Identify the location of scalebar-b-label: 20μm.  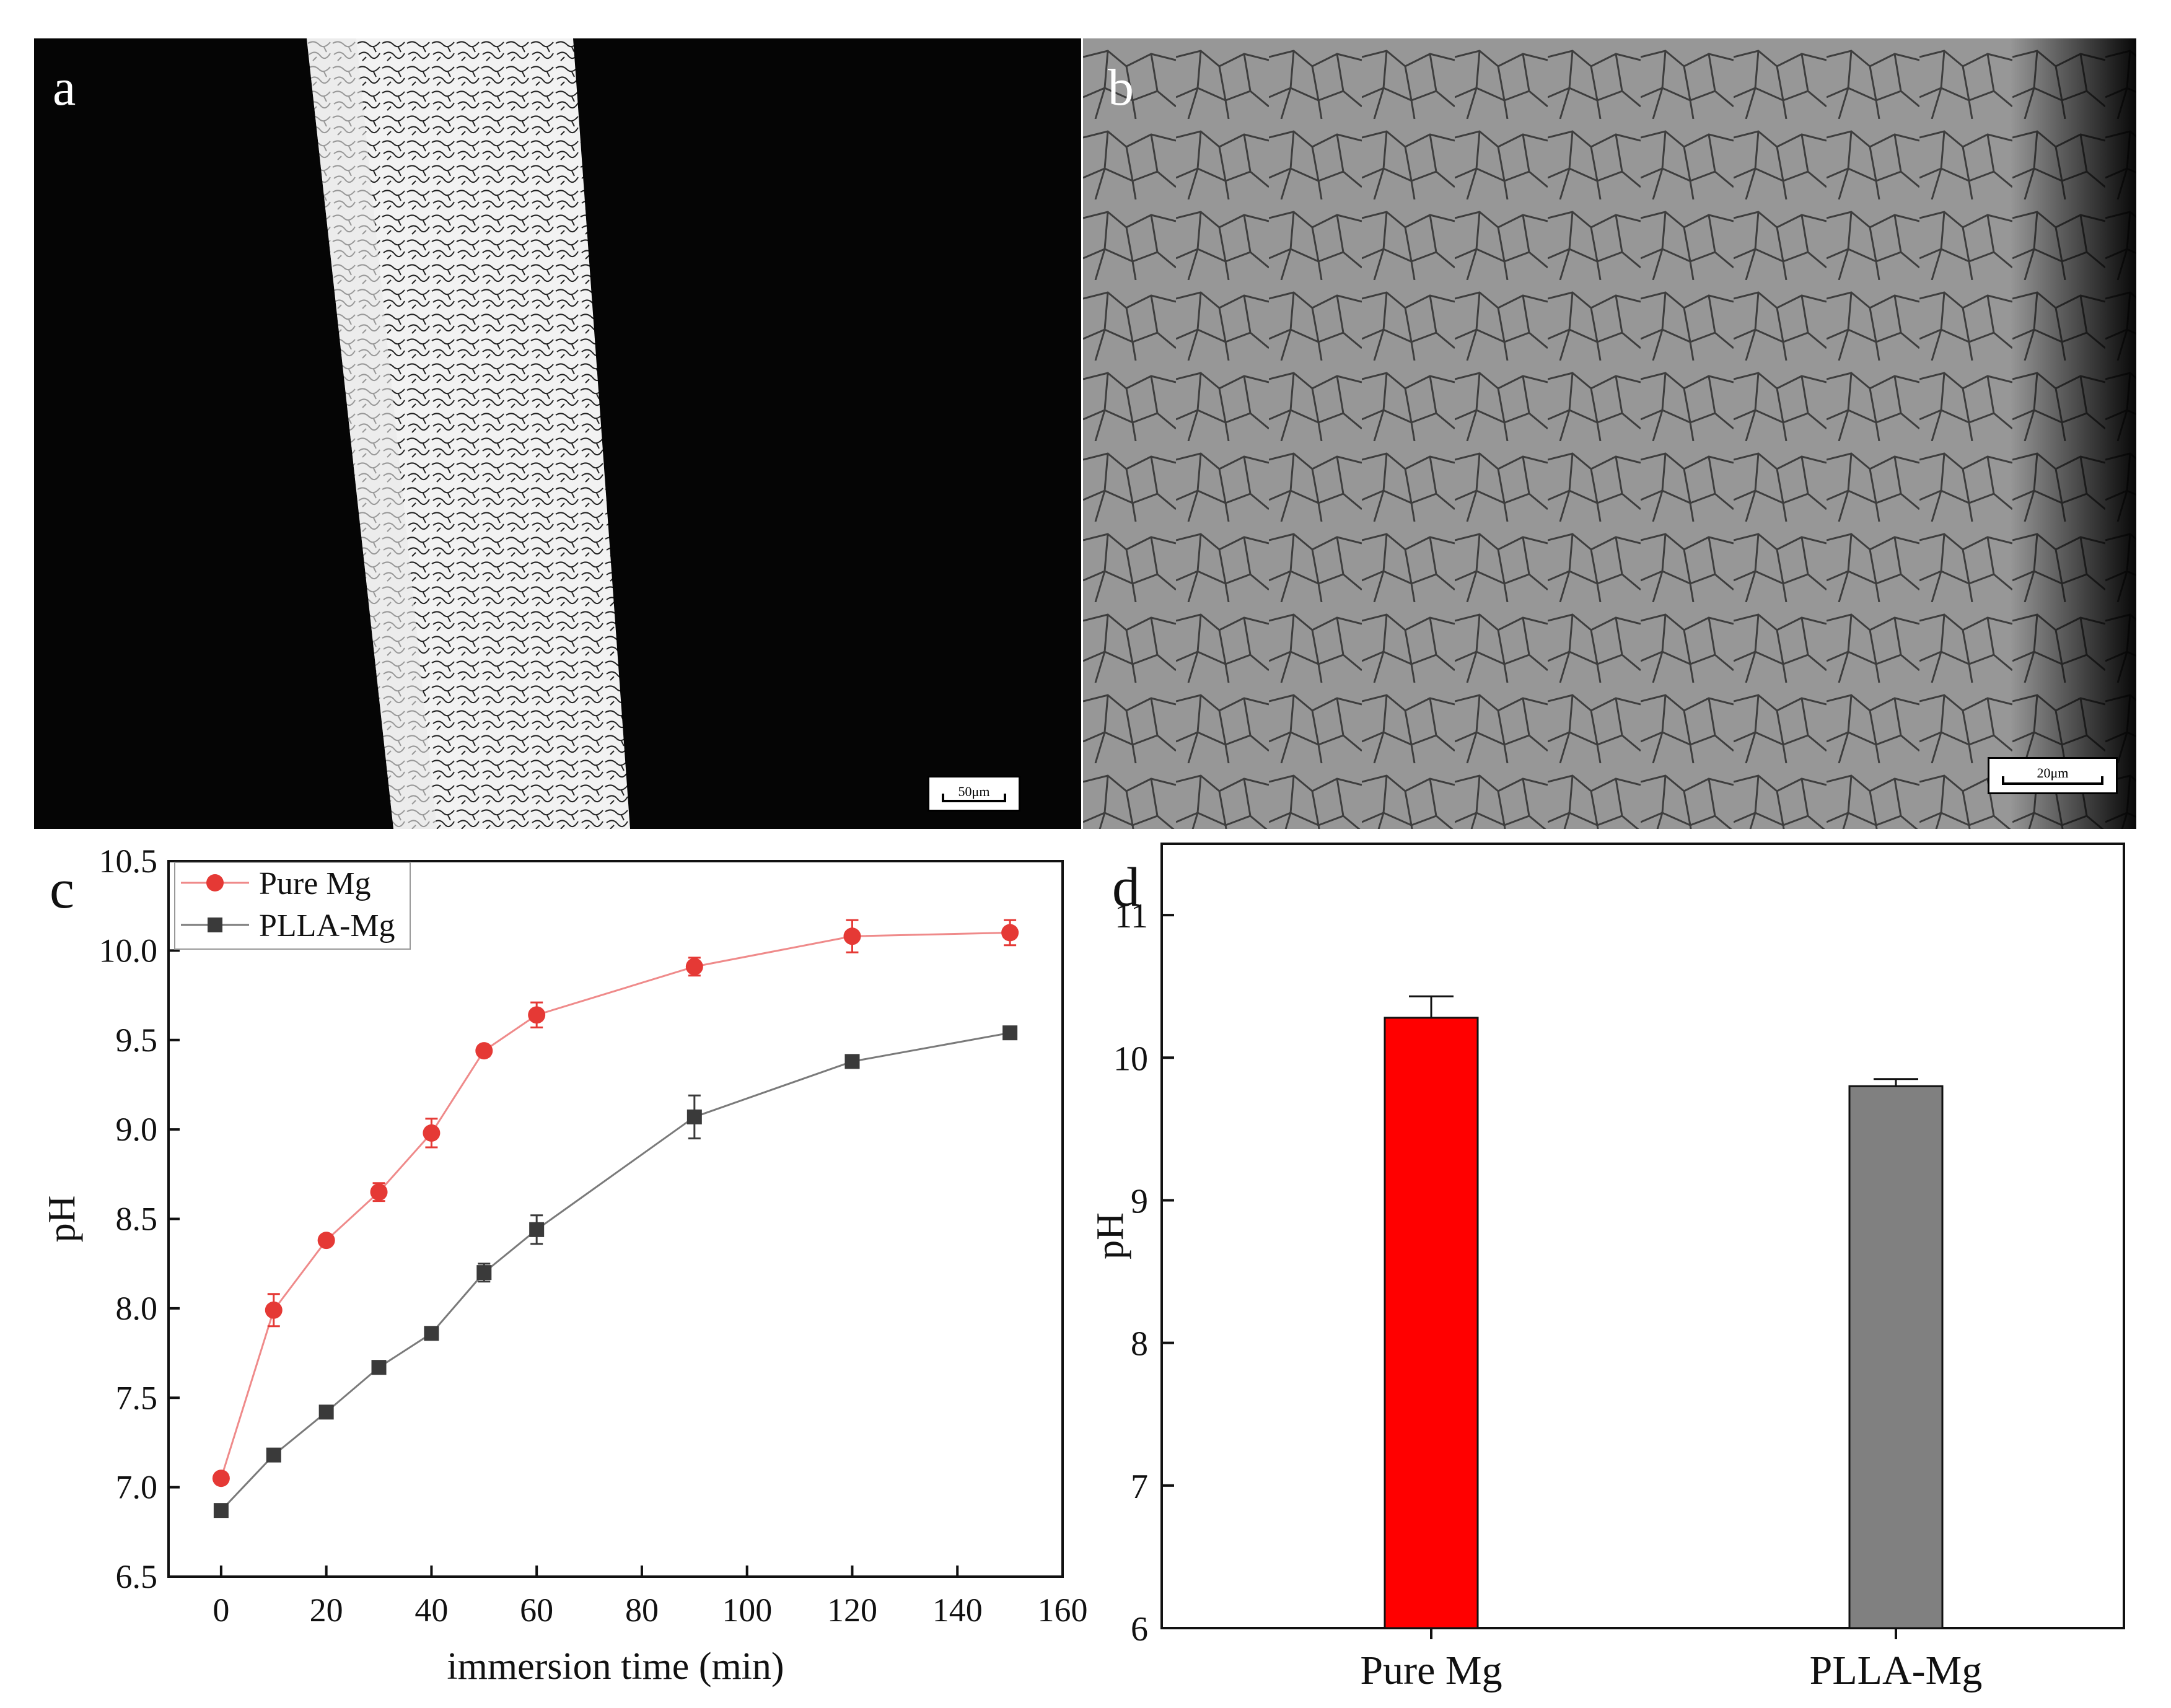
(2053, 773).